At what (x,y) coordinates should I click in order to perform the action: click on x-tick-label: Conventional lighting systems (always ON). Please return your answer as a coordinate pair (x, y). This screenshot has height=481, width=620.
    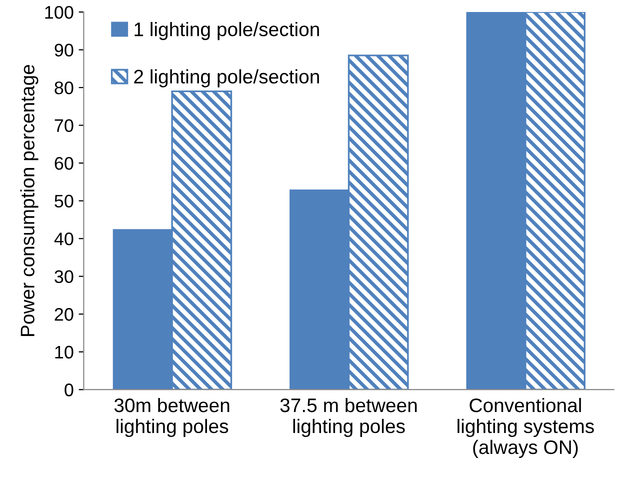
    Looking at the image, I should click on (526, 428).